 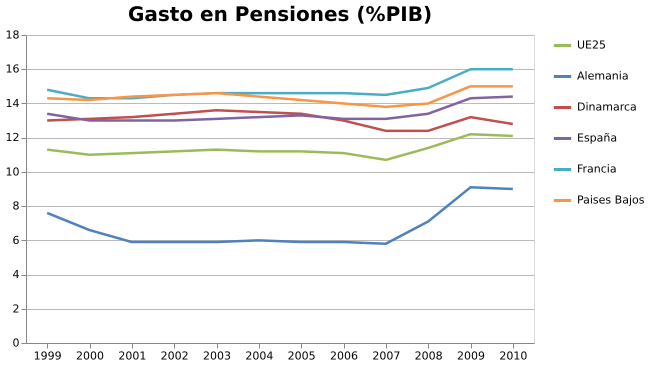 I want to click on x-tick-label: 2009, so click(x=471, y=356).